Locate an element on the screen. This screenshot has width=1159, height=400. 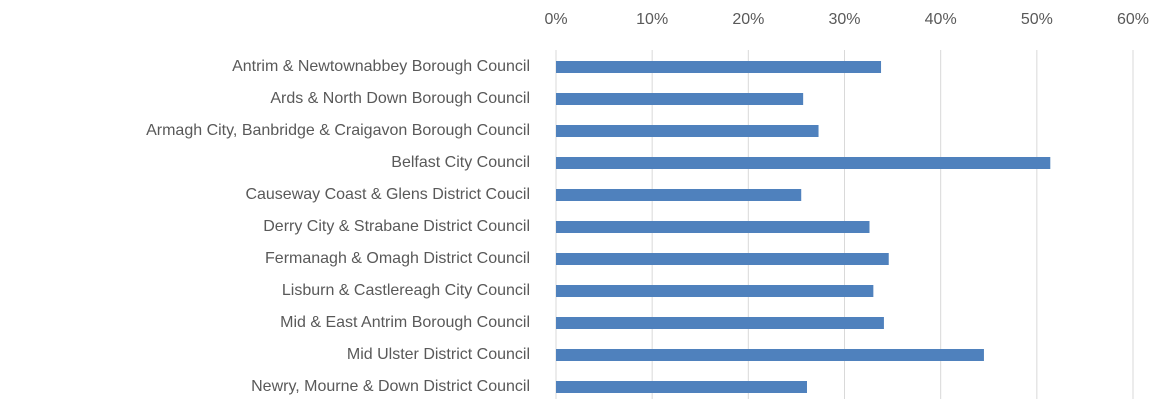
y-tick-label: Mid Ulster District Council is located at coordinates (438, 354).